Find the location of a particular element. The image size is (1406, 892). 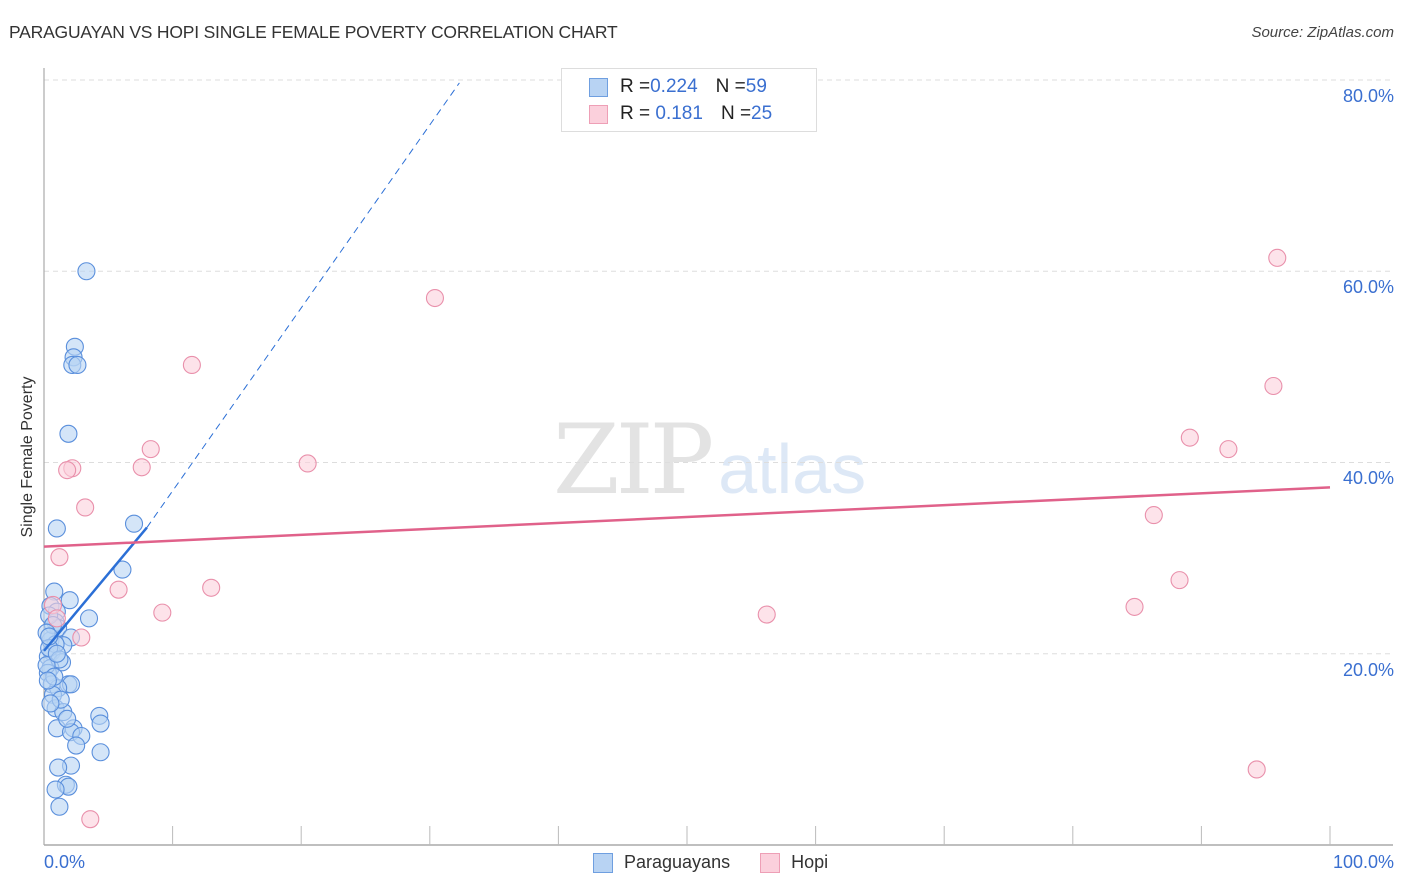

legend-item-hopi: Hopi is located at coordinates (794, 862).